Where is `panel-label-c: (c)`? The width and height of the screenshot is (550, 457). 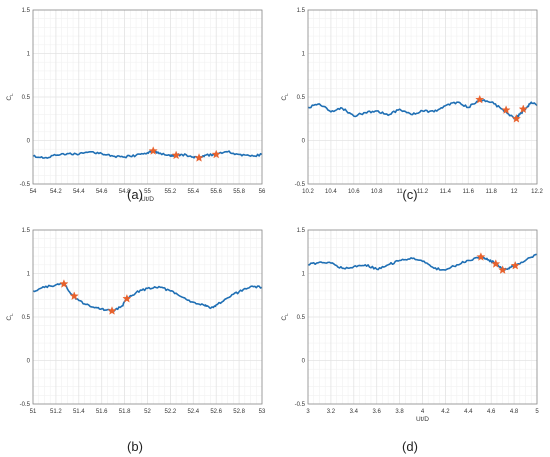
panel-label-c: (c) is located at coordinates (409, 194).